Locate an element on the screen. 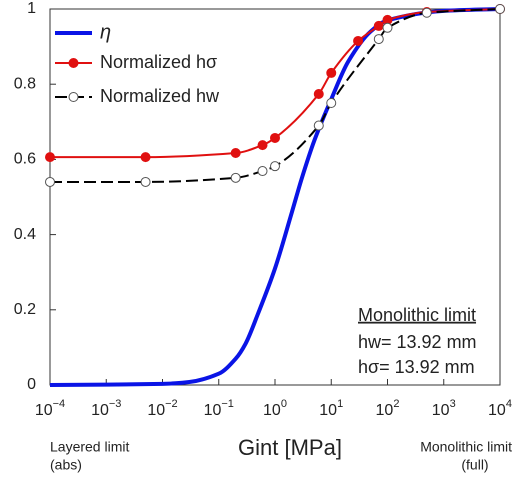  y-tick-label: 0.6 is located at coordinates (25, 159).